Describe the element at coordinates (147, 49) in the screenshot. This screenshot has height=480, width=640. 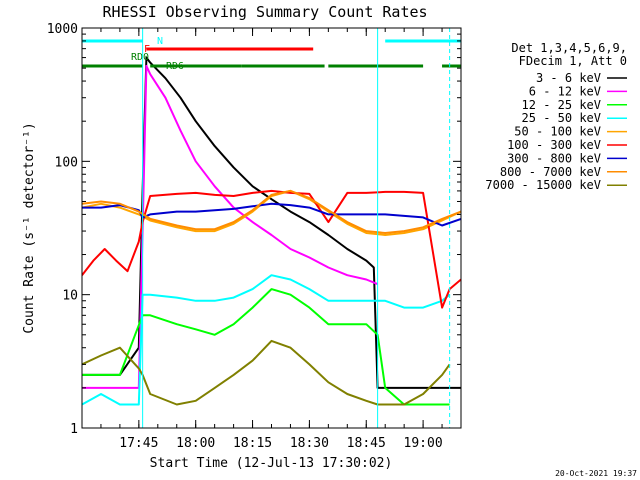
I see `flag-label-f: F` at that location.